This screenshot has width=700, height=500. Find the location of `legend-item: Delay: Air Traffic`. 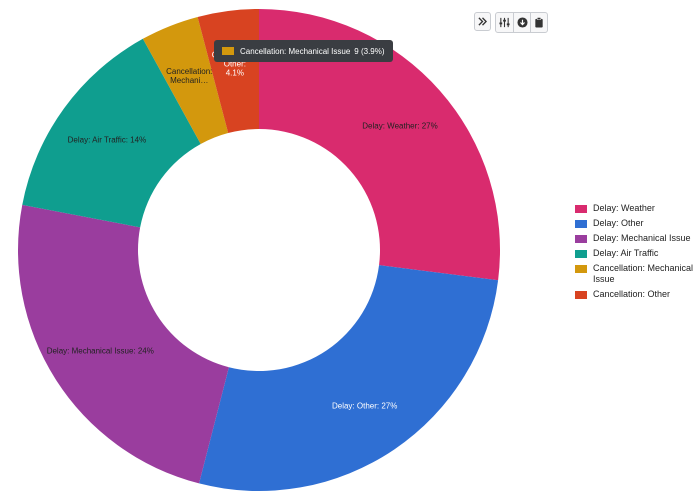

legend-item: Delay: Air Traffic is located at coordinates (635, 253).